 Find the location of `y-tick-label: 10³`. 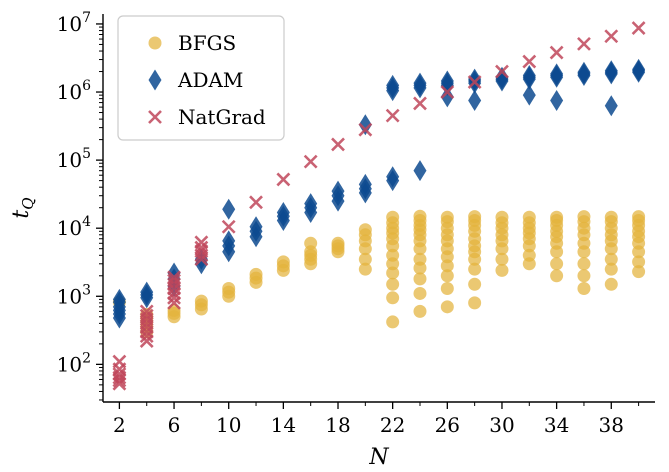

y-tick-label: 10³ is located at coordinates (74, 295).